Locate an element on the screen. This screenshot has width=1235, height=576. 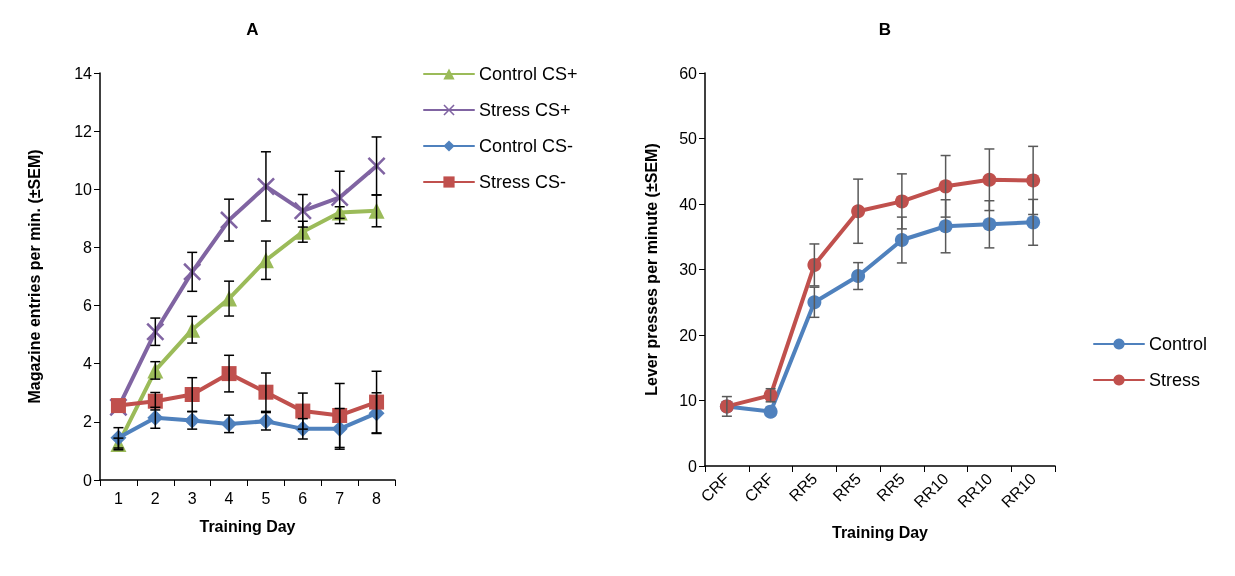
x-tick-label: 6 is located at coordinates (303, 498).